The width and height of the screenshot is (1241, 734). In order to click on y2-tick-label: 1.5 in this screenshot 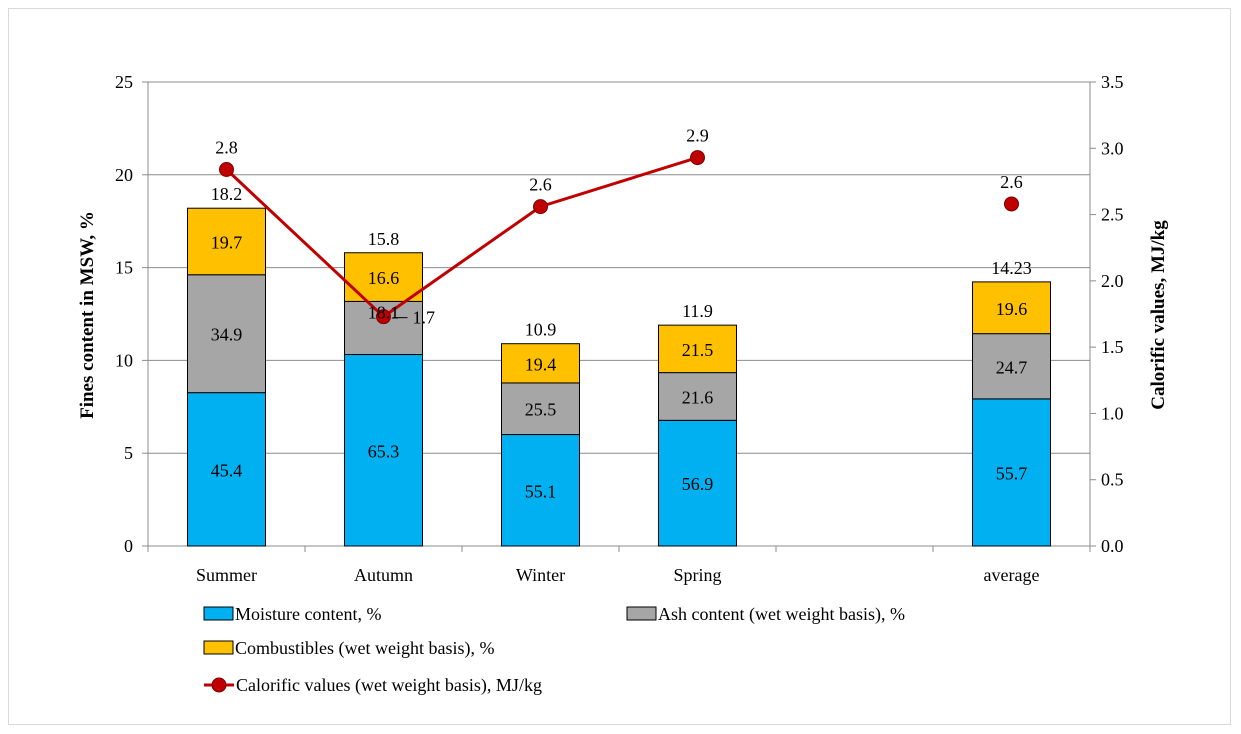, I will do `click(1112, 347)`.